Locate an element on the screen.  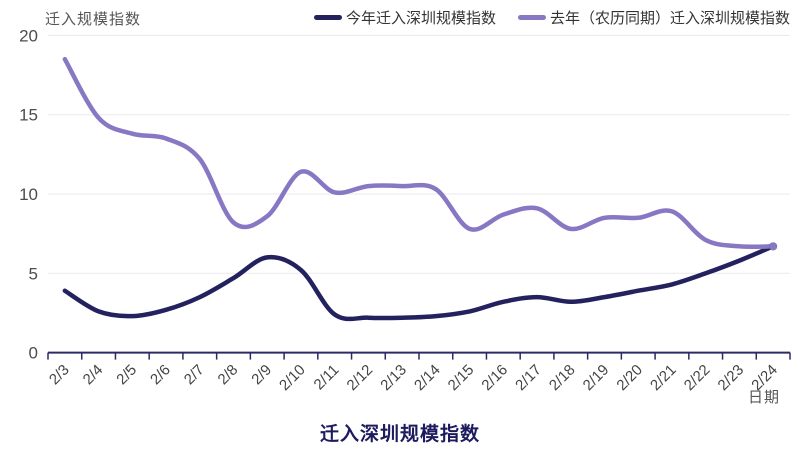
x-tick-label: 2/13 is located at coordinates (393, 377).